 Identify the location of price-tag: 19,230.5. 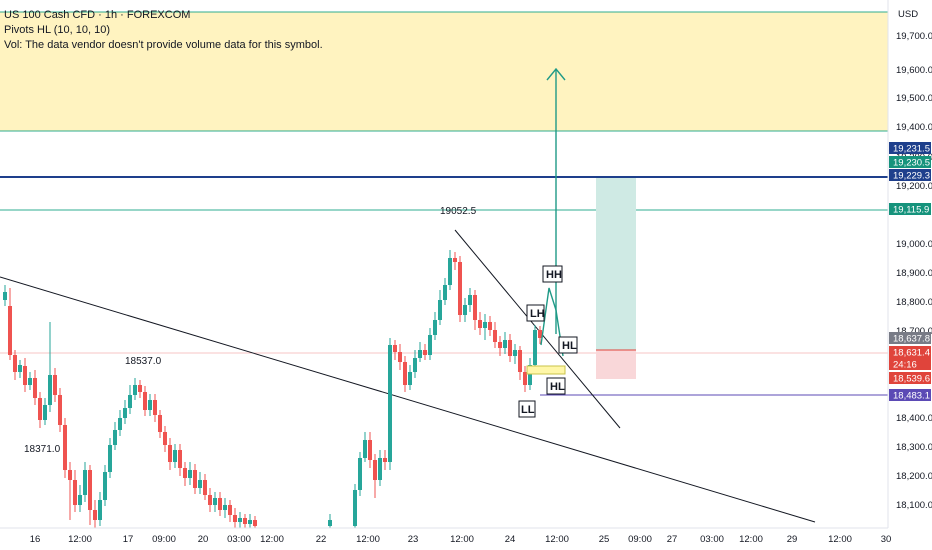
(910, 162).